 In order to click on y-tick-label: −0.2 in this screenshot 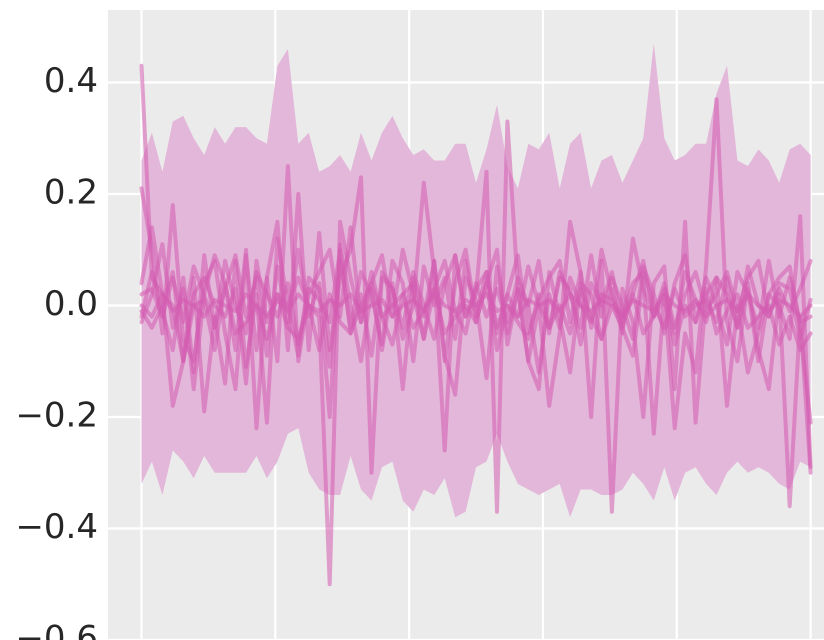, I will do `click(56, 415)`.